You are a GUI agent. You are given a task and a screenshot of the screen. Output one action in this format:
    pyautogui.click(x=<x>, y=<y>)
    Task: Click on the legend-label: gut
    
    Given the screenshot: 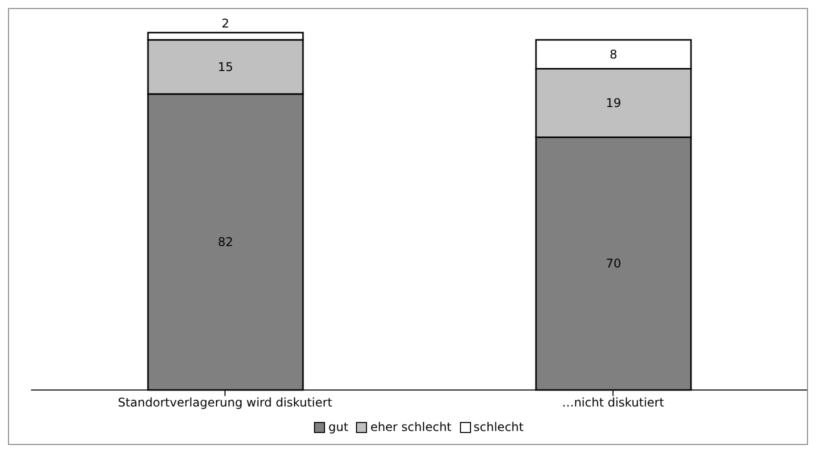 What is the action you would take?
    pyautogui.click(x=338, y=427)
    